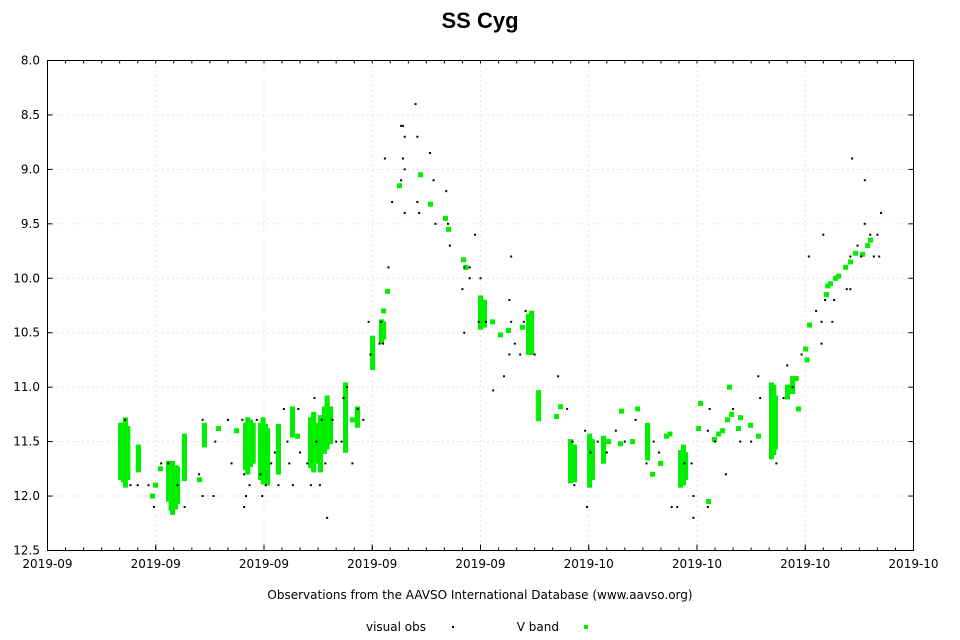 The image size is (960, 640). I want to click on y-tick-label: 8.5, so click(30, 115).